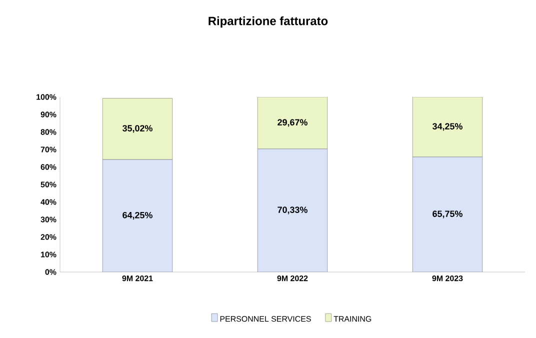 The height and width of the screenshot is (338, 536). I want to click on data-label: 65,75%, so click(447, 214).